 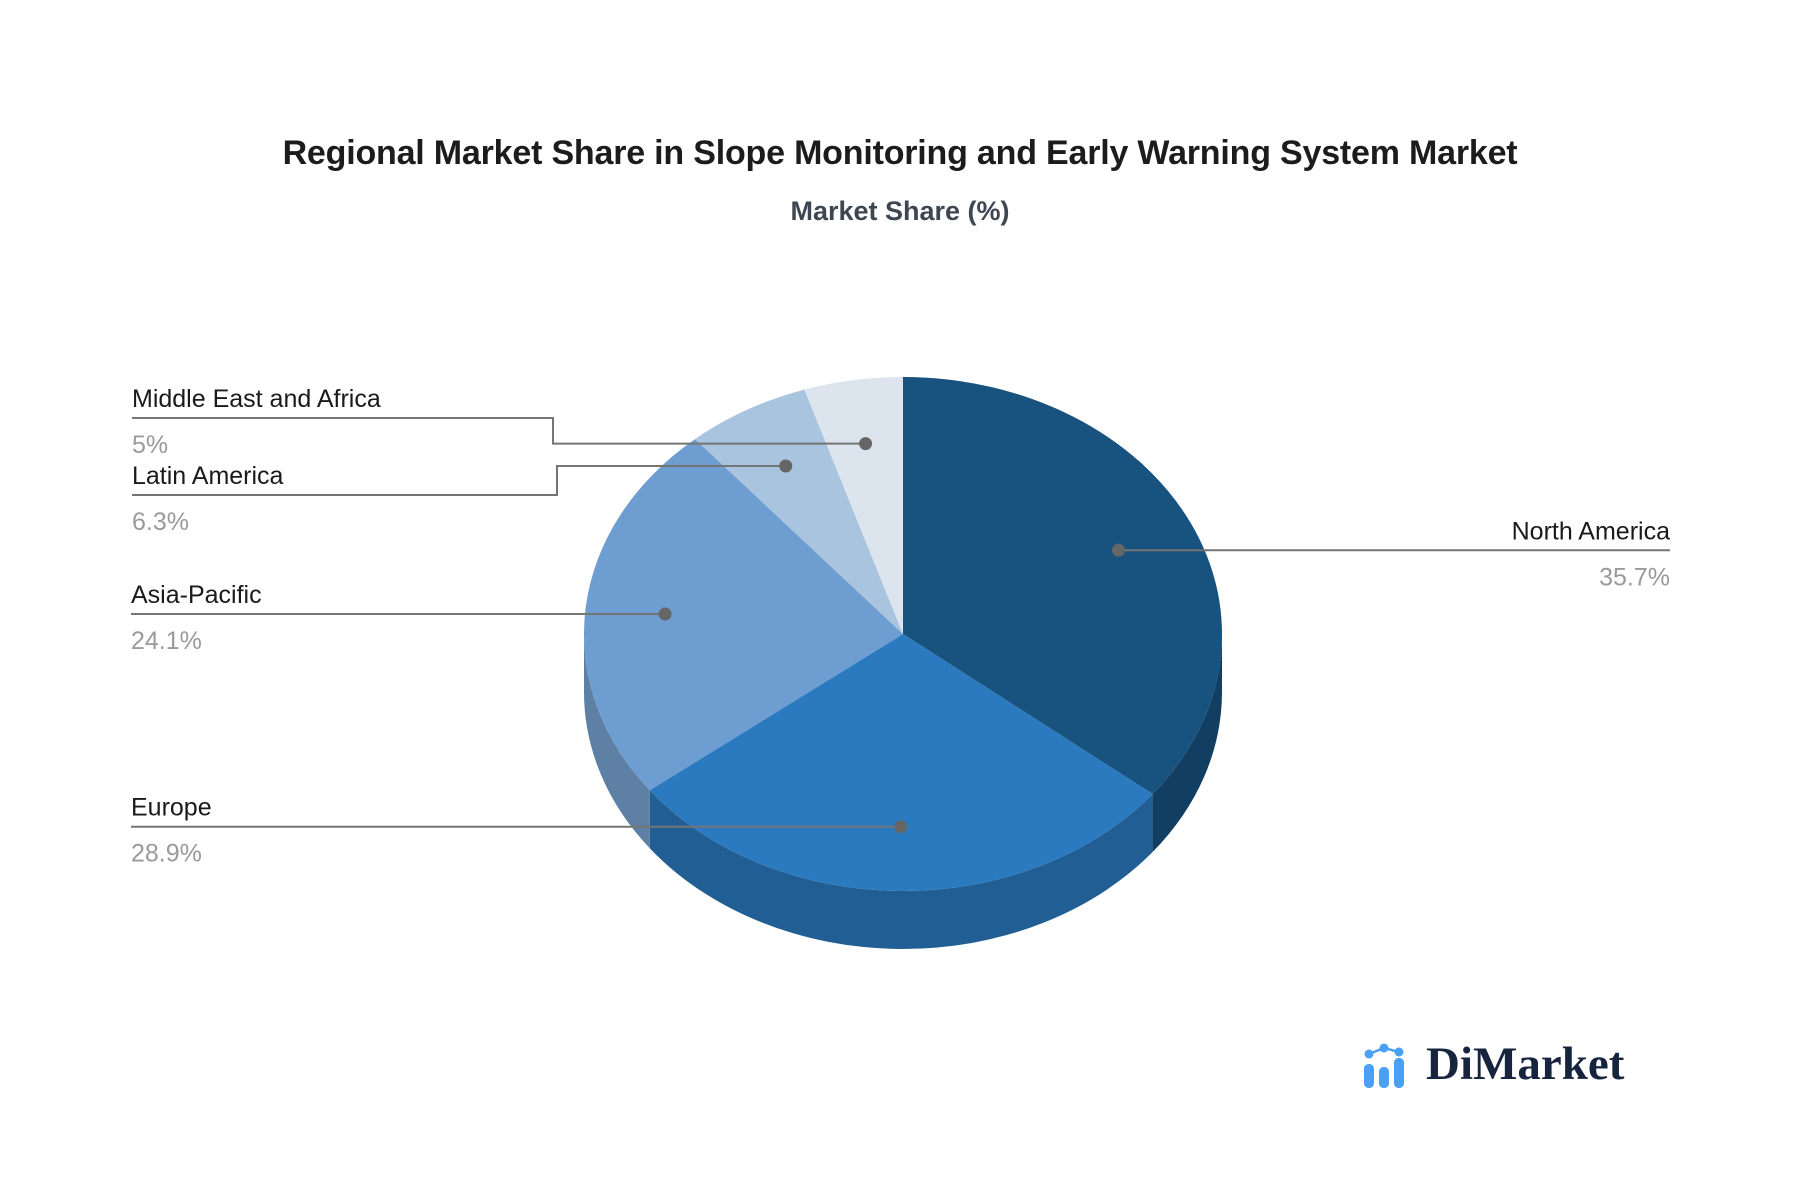 What do you see at coordinates (799, 511) in the screenshot?
I see `pie-slice-latin-america` at bounding box center [799, 511].